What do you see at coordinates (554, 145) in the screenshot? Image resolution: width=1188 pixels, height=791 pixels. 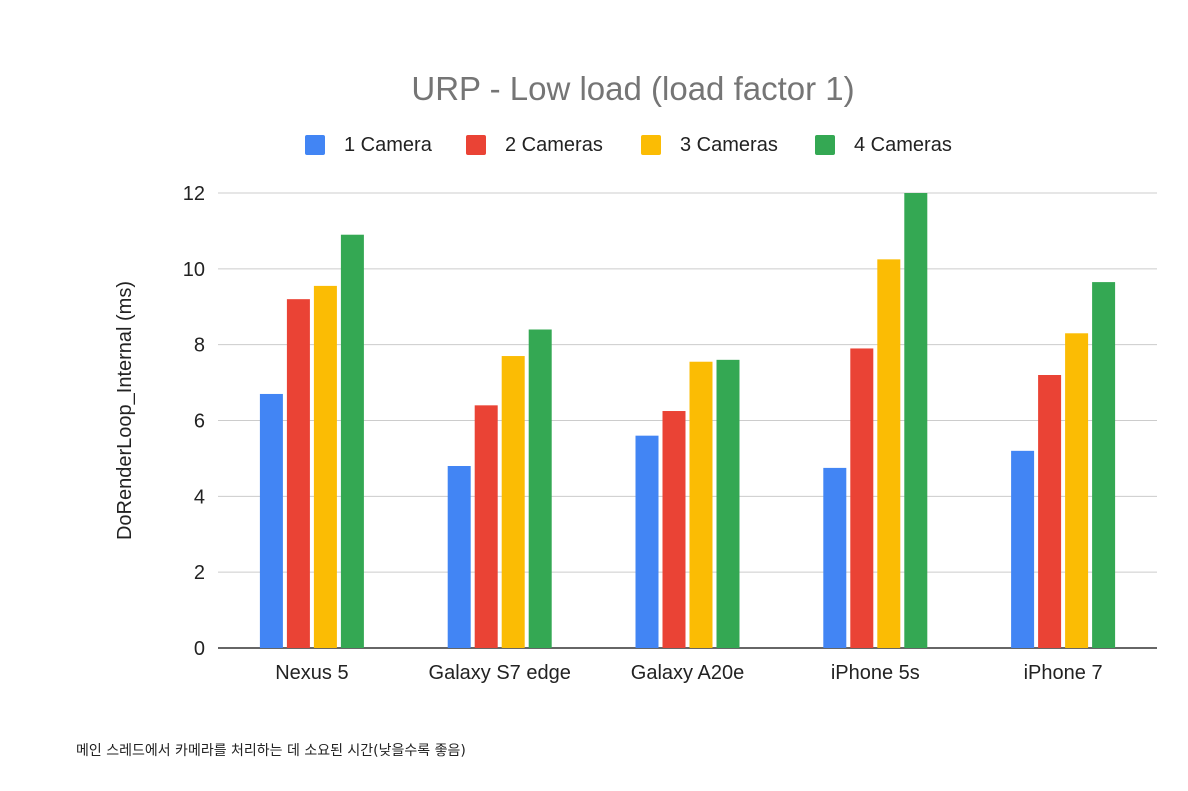 I see `legend-label-2: 2 Cameras` at bounding box center [554, 145].